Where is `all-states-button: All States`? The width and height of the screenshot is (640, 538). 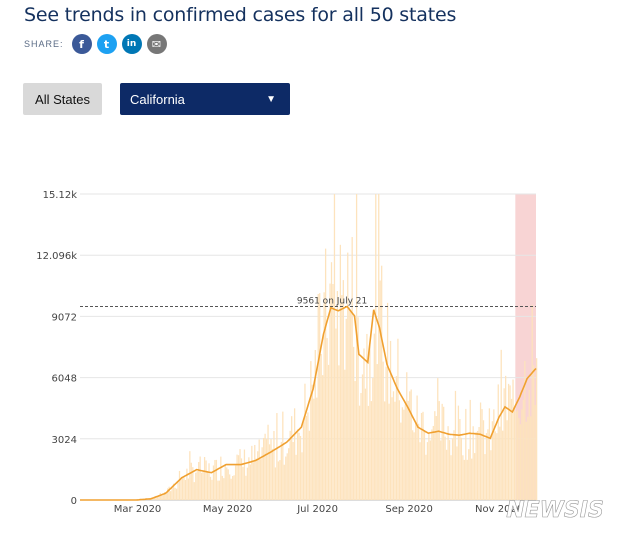
all-states-button: All States is located at coordinates (62, 99).